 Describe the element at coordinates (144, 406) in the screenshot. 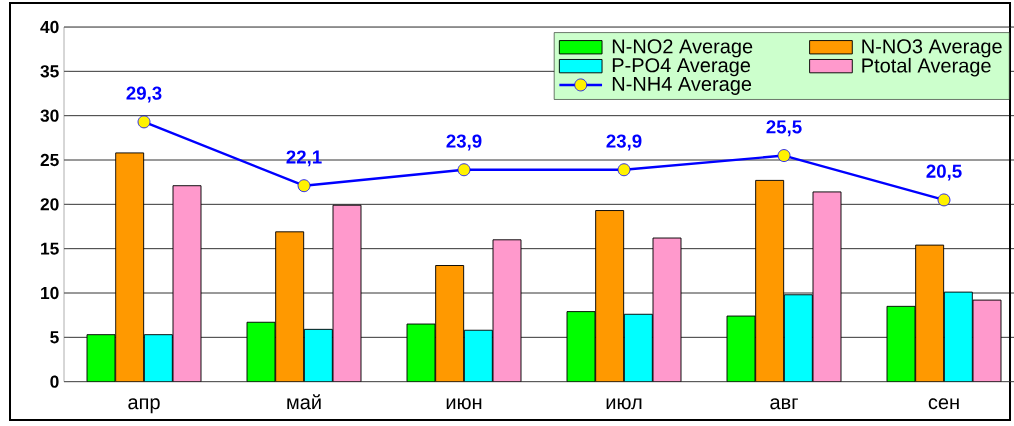

I see `x-tick-label: апр` at that location.